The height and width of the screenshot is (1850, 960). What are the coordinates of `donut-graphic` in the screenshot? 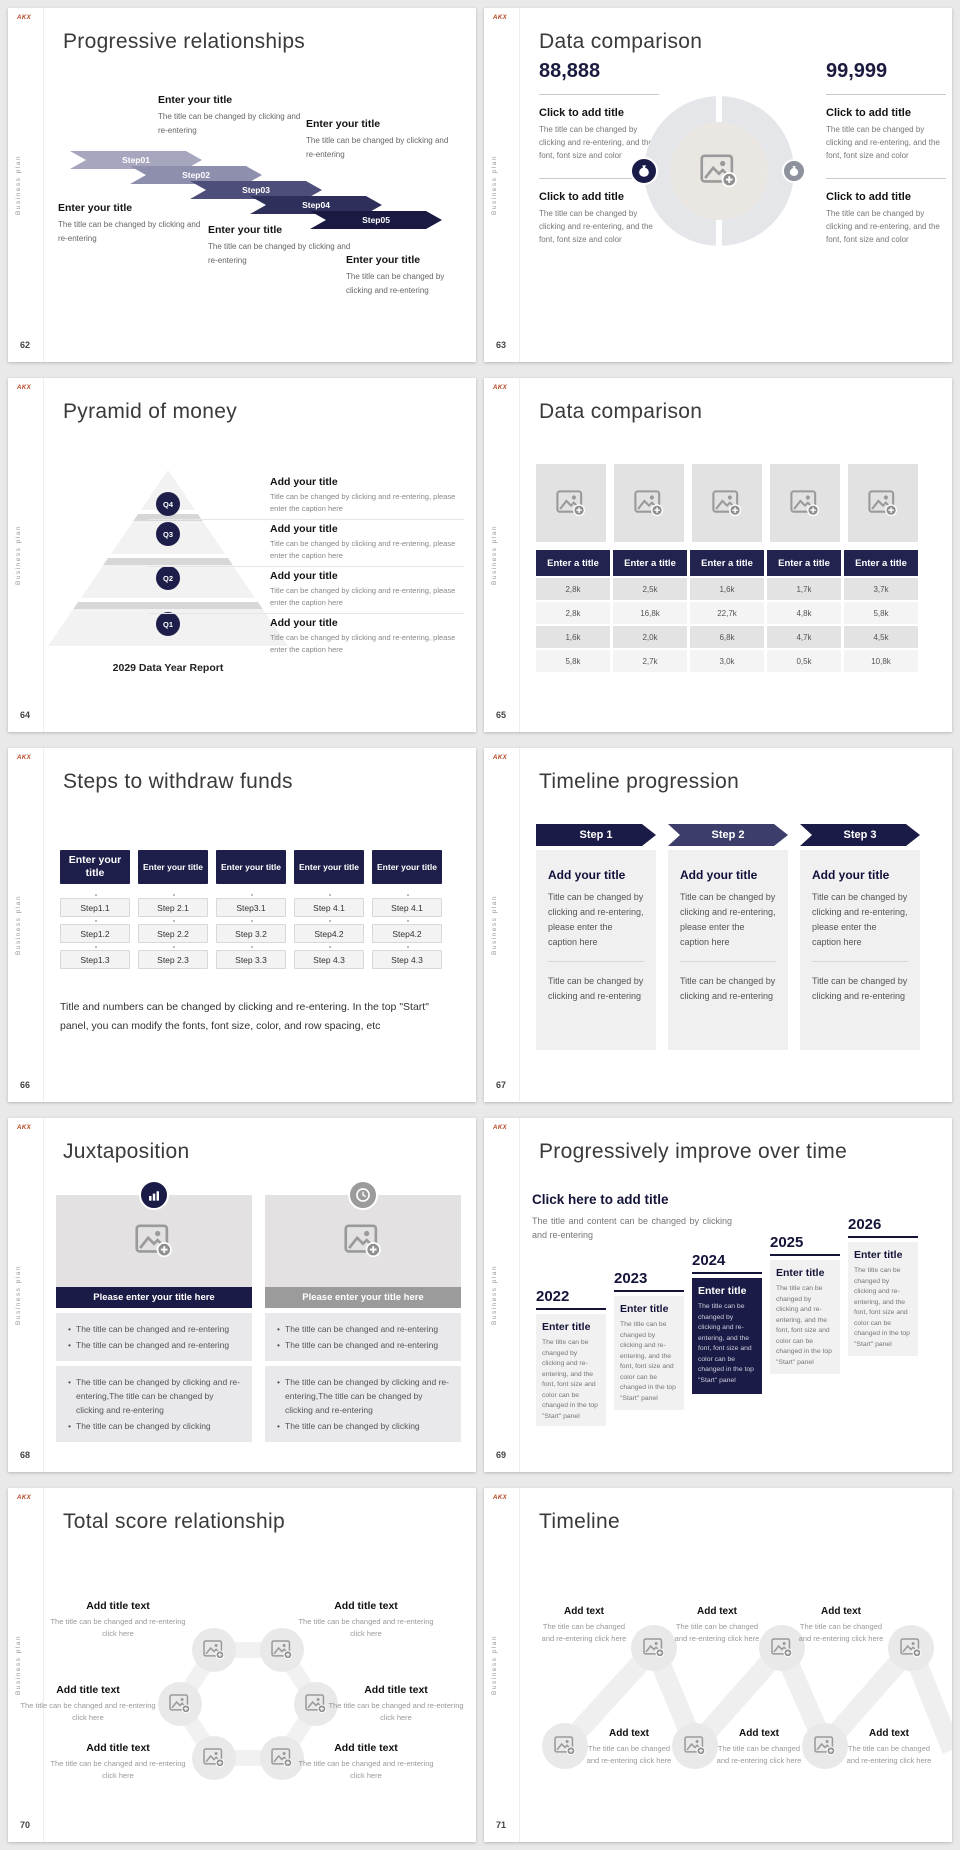 It's located at (719, 171).